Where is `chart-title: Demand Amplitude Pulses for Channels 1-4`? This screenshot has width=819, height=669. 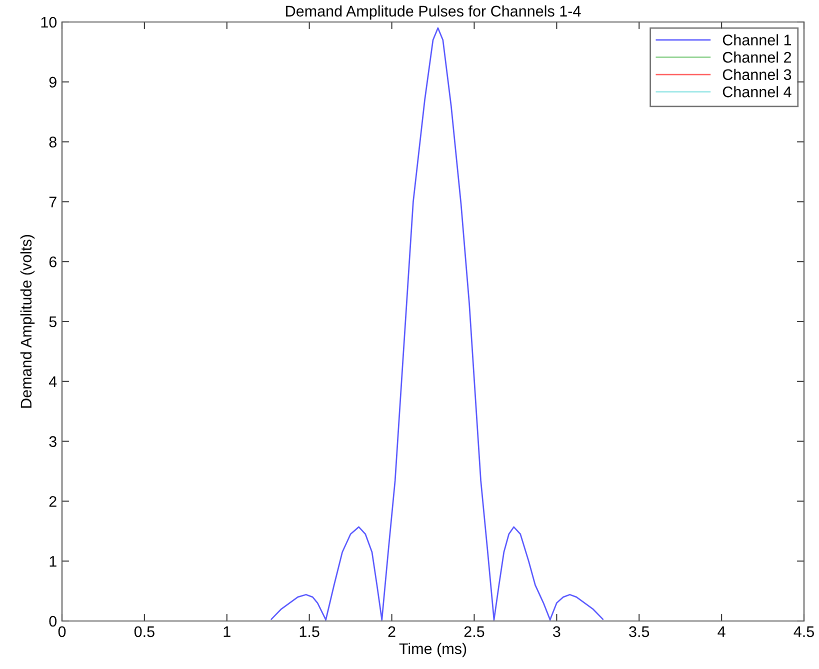
chart-title: Demand Amplitude Pulses for Channels 1-4 is located at coordinates (433, 12).